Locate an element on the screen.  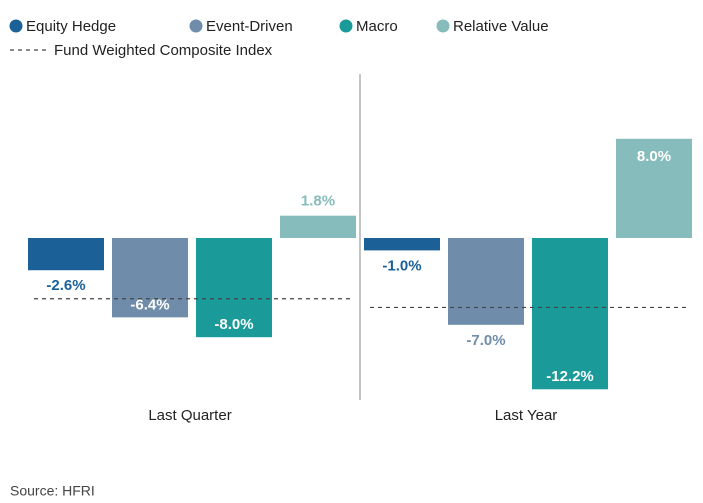
data-label: -7.0% is located at coordinates (485, 340).